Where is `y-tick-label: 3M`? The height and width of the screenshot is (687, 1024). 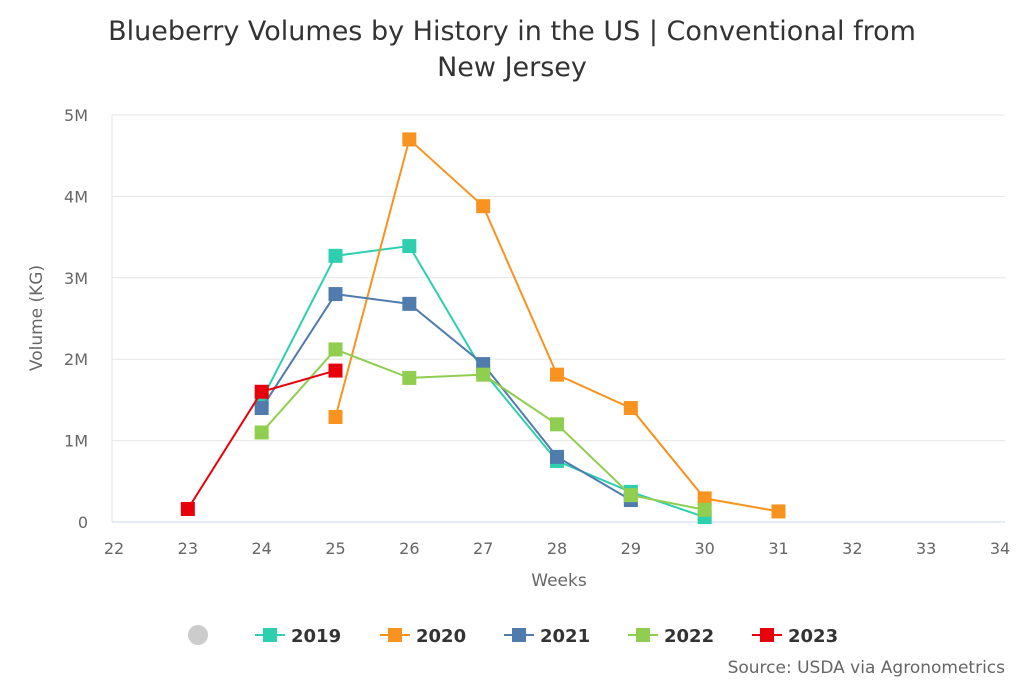 y-tick-label: 3M is located at coordinates (76, 278).